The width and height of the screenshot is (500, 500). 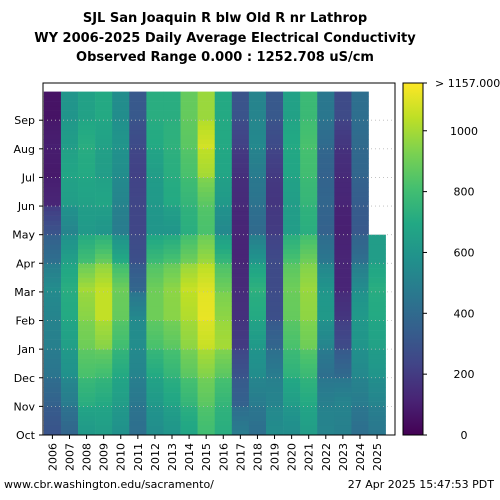 I want to click on x-tick-label: 2018, so click(x=257, y=457).